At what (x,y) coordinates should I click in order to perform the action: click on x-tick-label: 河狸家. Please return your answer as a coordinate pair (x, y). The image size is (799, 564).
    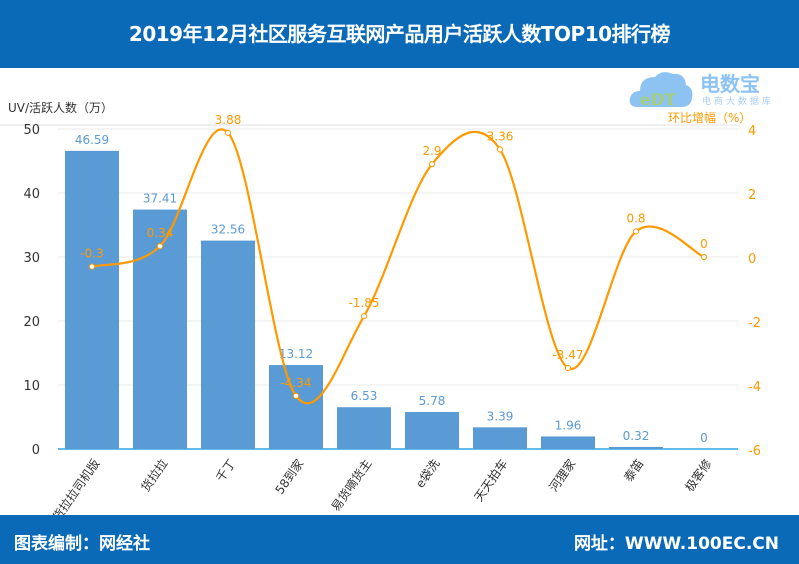
    Looking at the image, I should click on (562, 475).